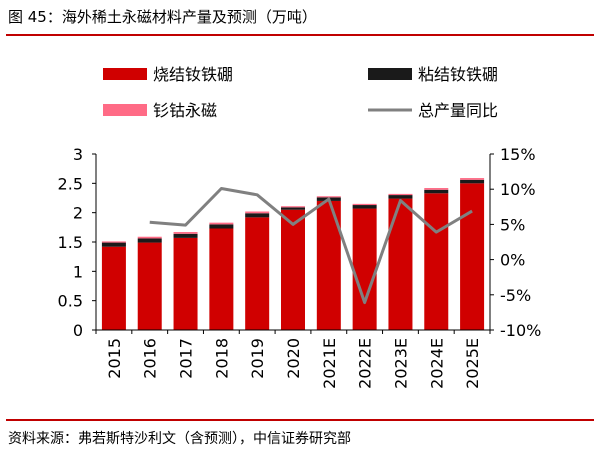  Describe the element at coordinates (300, 420) in the screenshot. I see `bottom-rule` at that location.